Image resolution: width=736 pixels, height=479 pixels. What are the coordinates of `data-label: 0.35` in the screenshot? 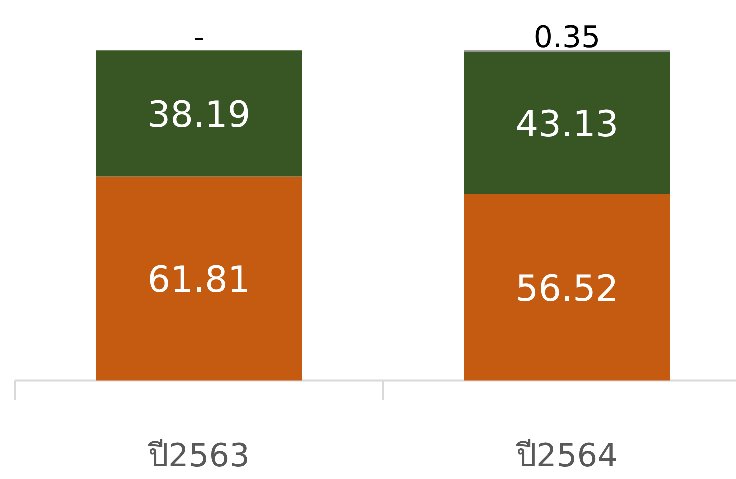 It's located at (567, 38).